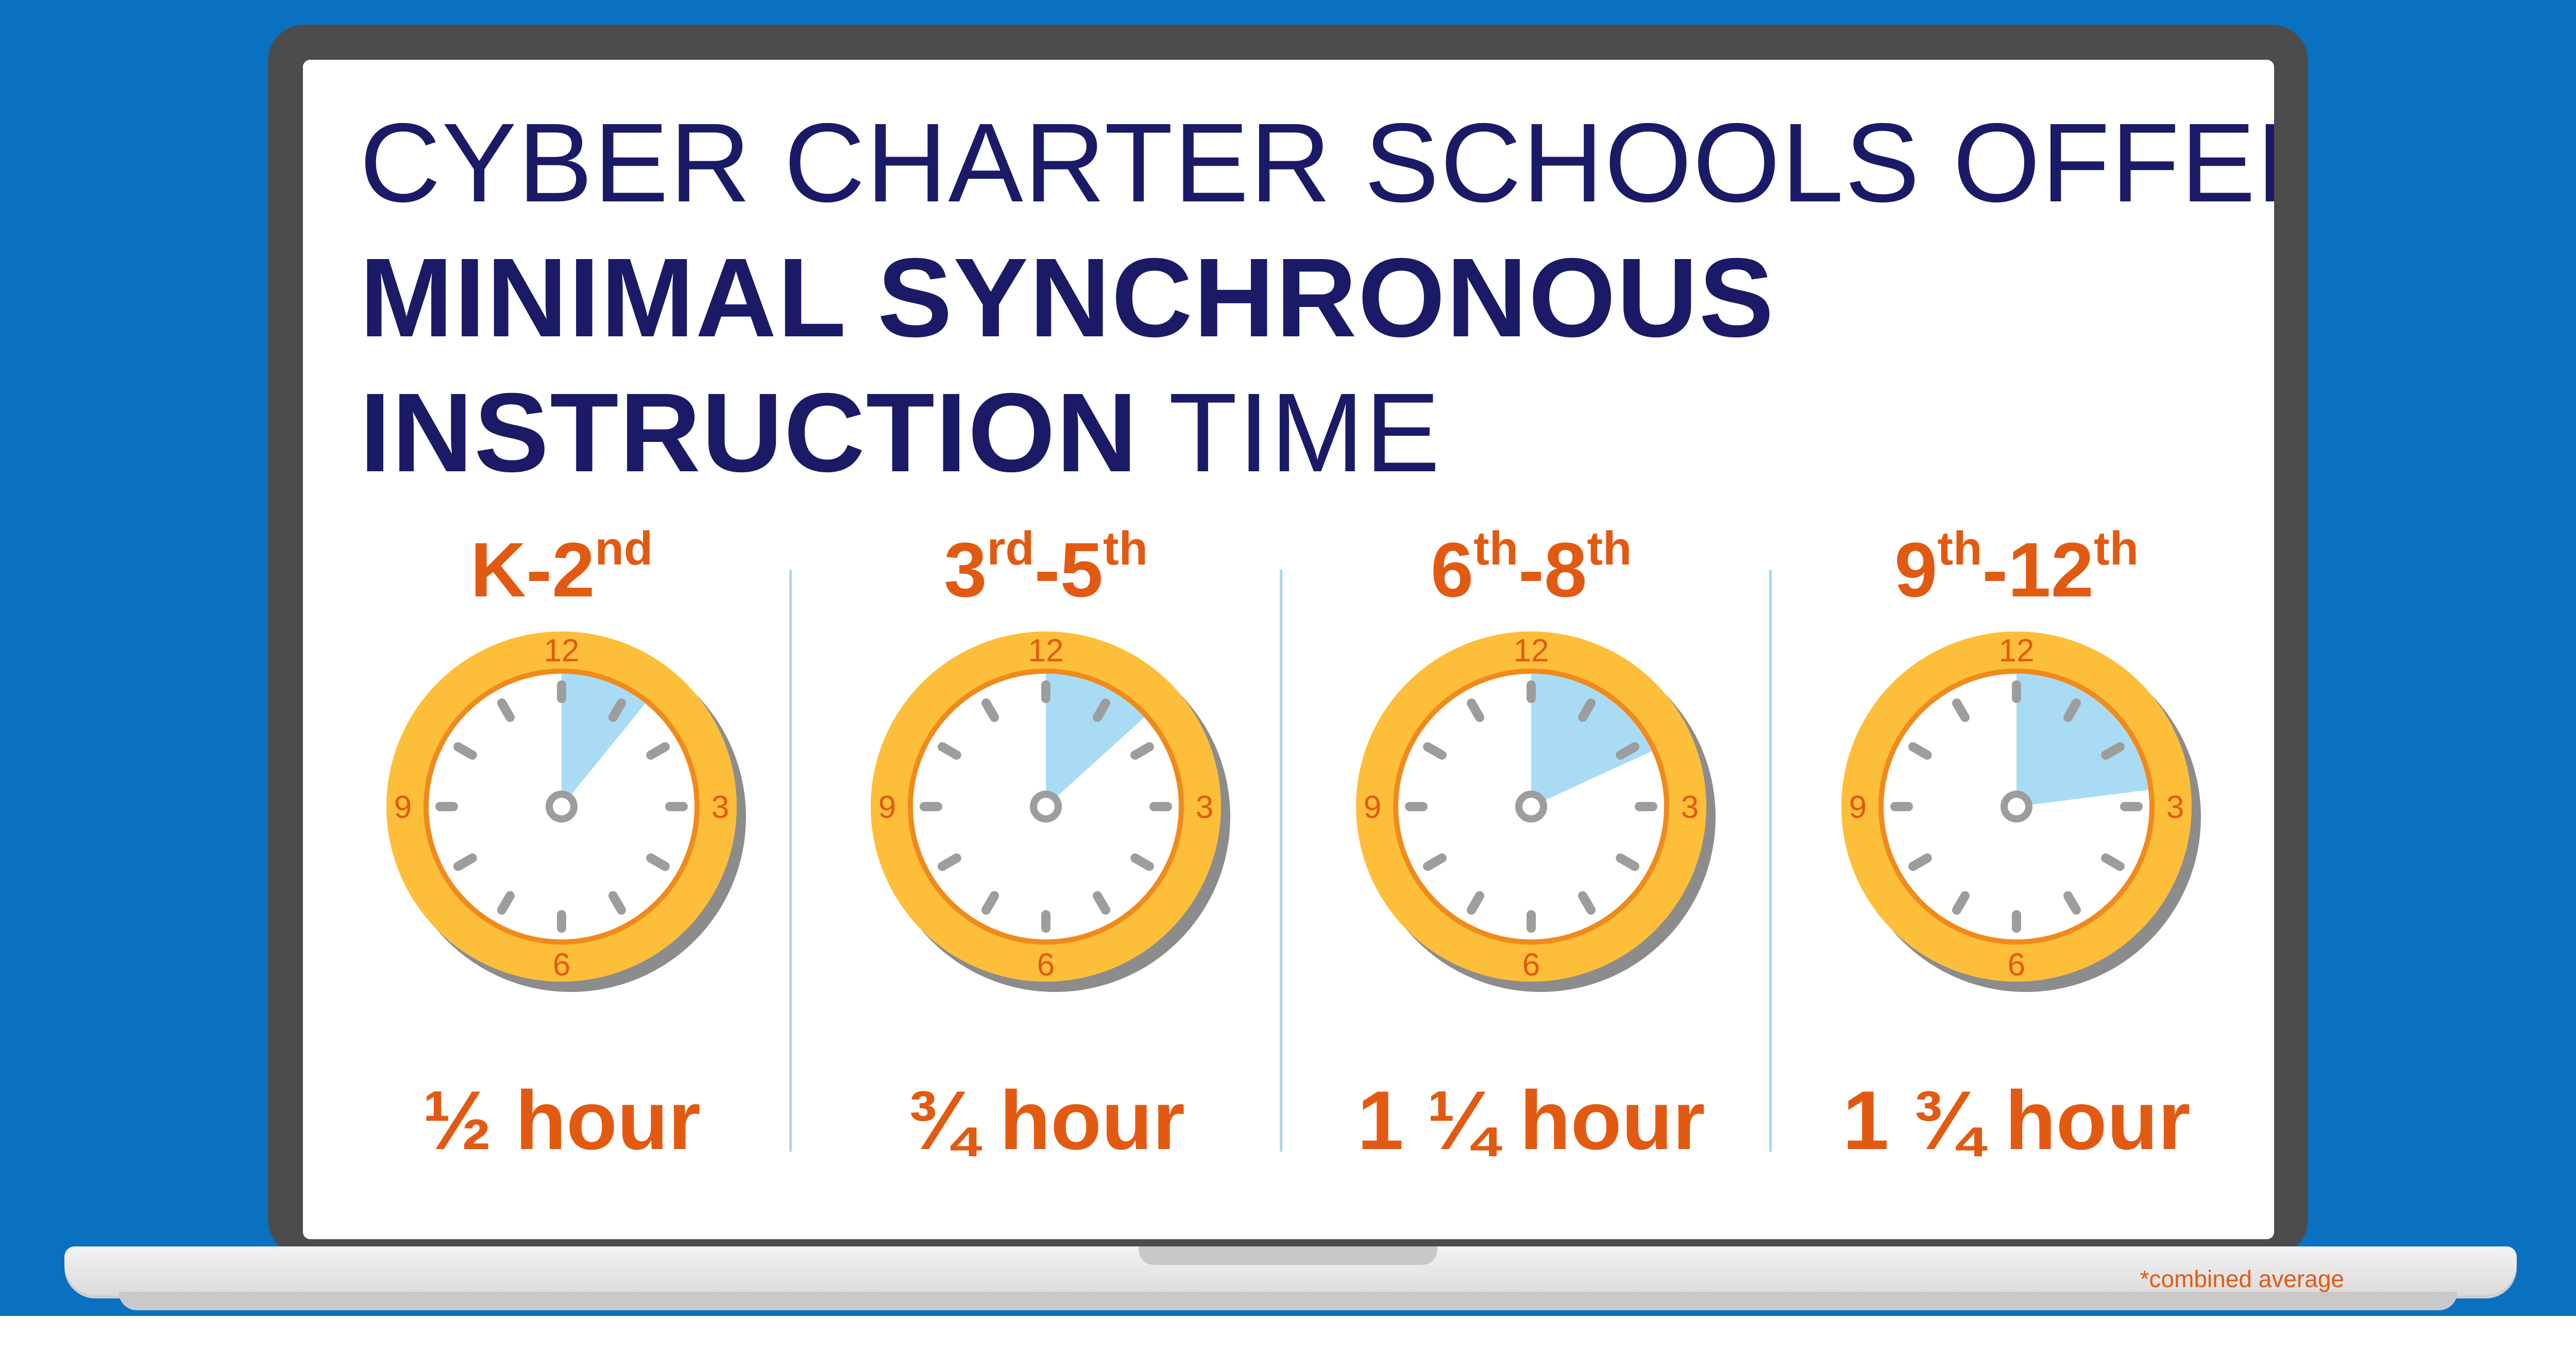 The width and height of the screenshot is (2576, 1352). I want to click on duration-label: 1 ¾ hour, so click(2016, 1120).